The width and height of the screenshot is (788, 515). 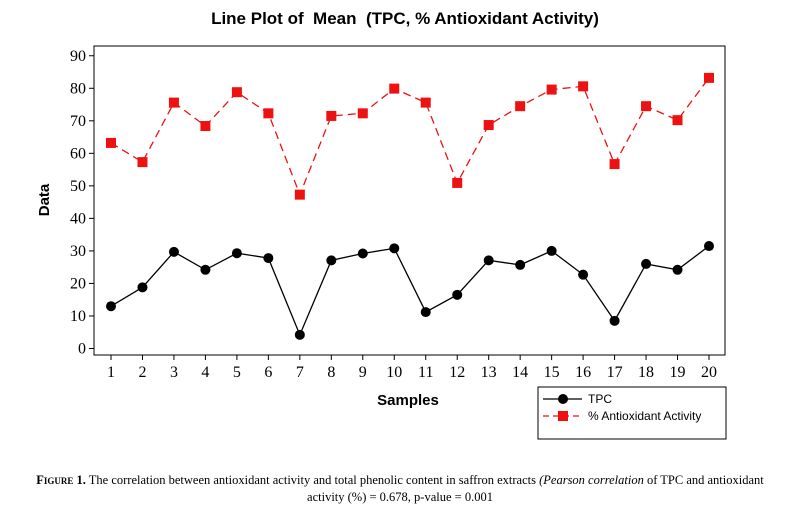 What do you see at coordinates (78, 153) in the screenshot?
I see `y-tick-label: 60` at bounding box center [78, 153].